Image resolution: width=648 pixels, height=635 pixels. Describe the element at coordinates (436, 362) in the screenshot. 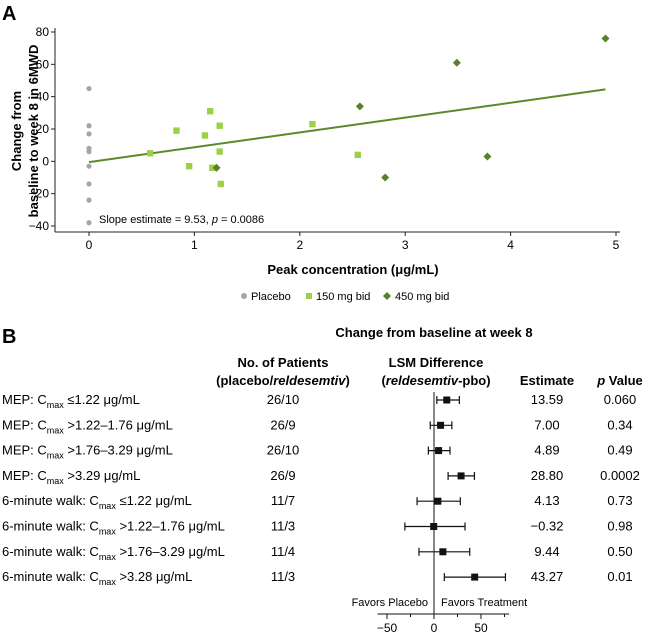

I see `col-header-lsm: LSM Difference` at that location.